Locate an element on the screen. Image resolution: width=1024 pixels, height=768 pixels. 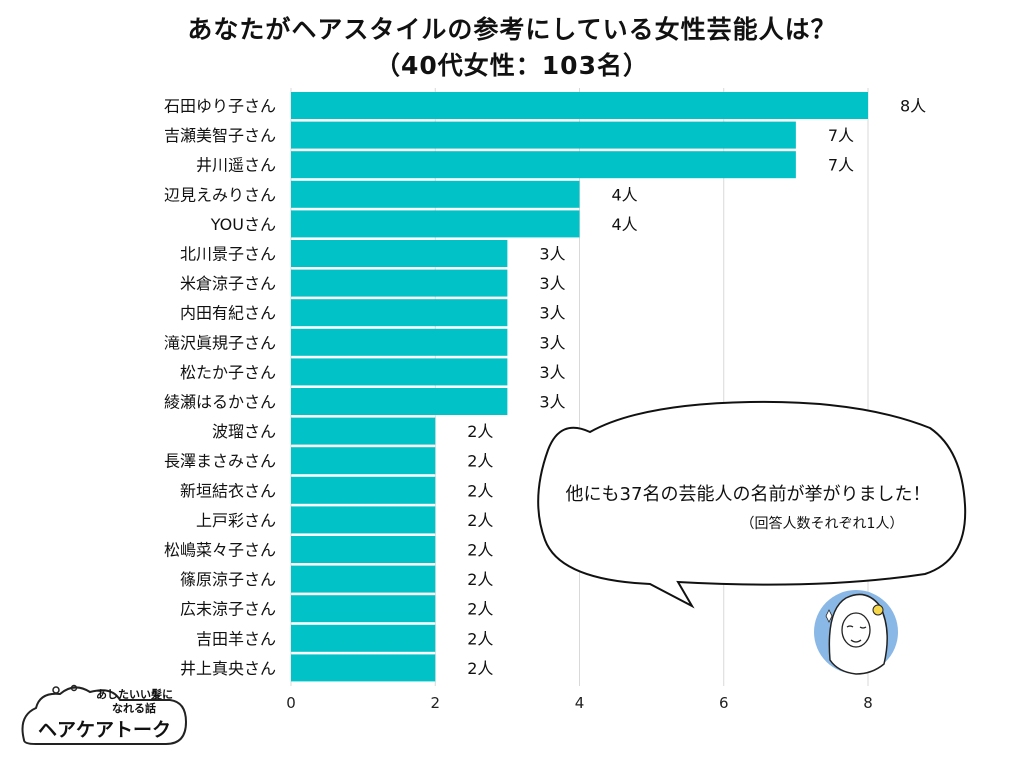
logo-cloud-shape is located at coordinates (104, 715).